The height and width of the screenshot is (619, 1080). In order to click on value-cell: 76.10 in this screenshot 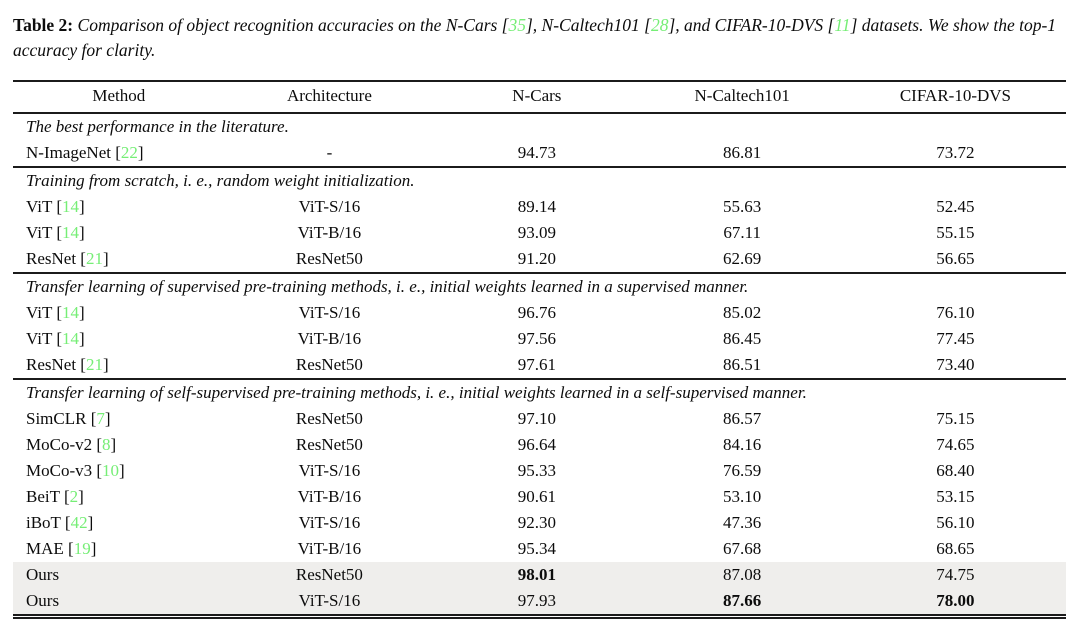, I will do `click(955, 312)`.